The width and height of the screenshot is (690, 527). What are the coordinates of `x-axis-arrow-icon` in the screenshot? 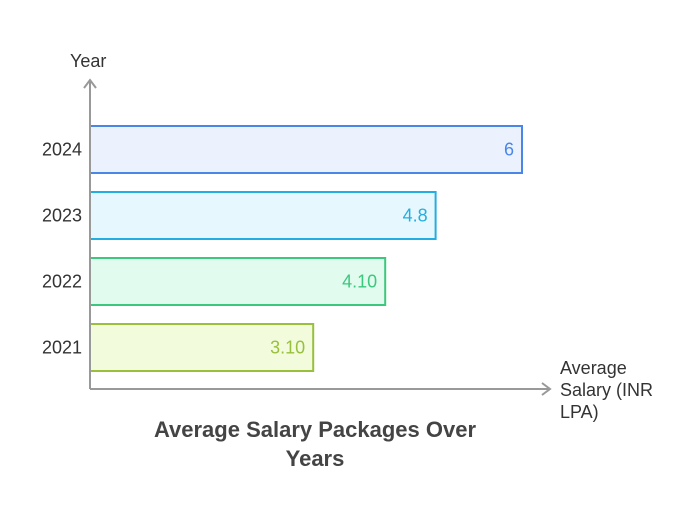 It's located at (546, 389).